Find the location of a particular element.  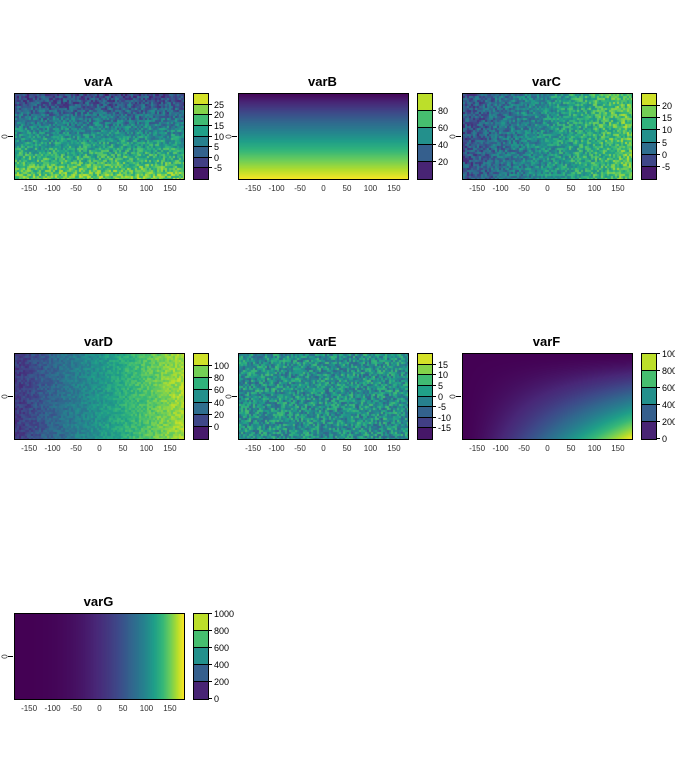

heatmap-panel: varA 0 -150 -100 -50 0 50 100 150 25 20 15 10 5 0 -5 is located at coordinates (113, 133).